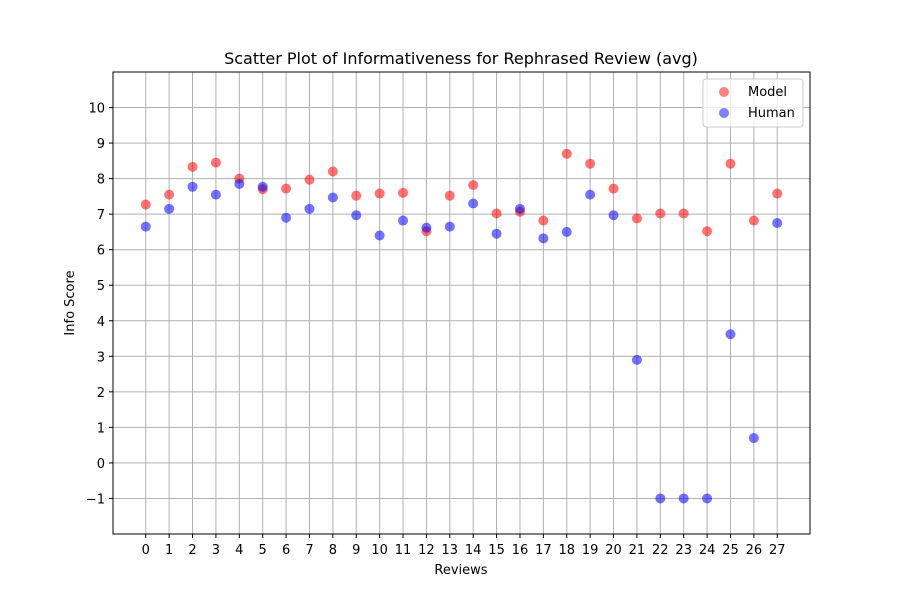  Describe the element at coordinates (101, 464) in the screenshot. I see `y-tick-label: 0` at that location.